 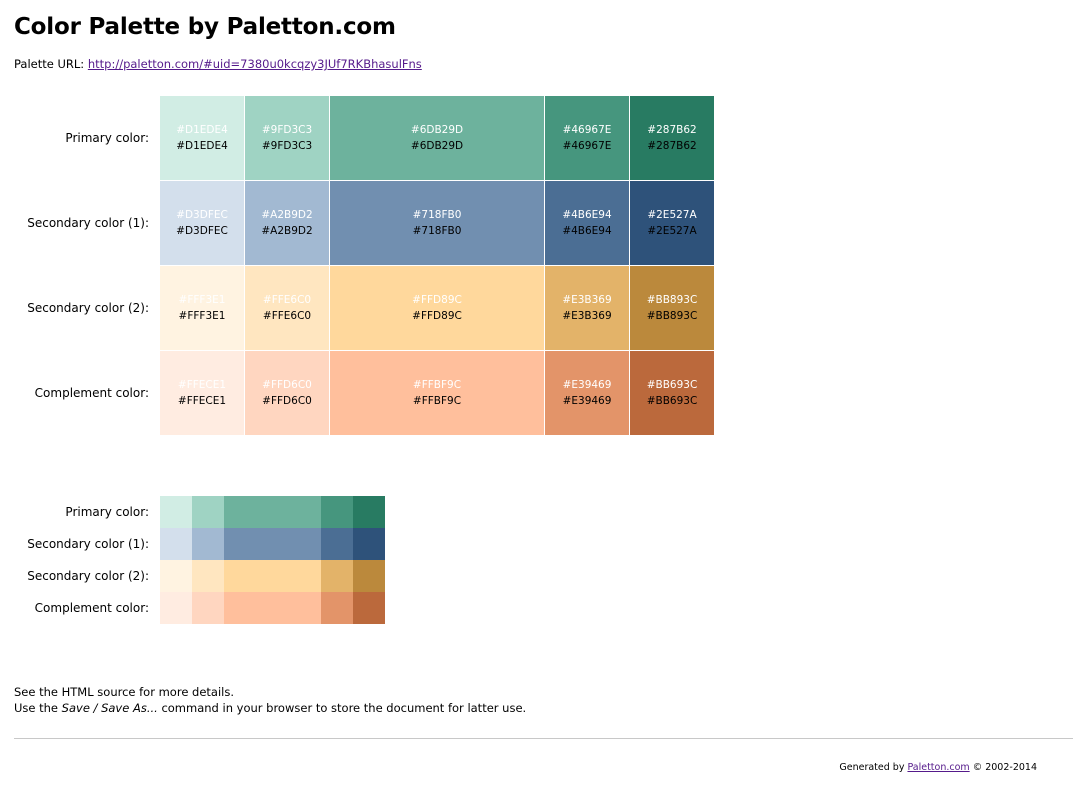 What do you see at coordinates (672, 130) in the screenshot?
I see `hex-label-light: #287B62` at bounding box center [672, 130].